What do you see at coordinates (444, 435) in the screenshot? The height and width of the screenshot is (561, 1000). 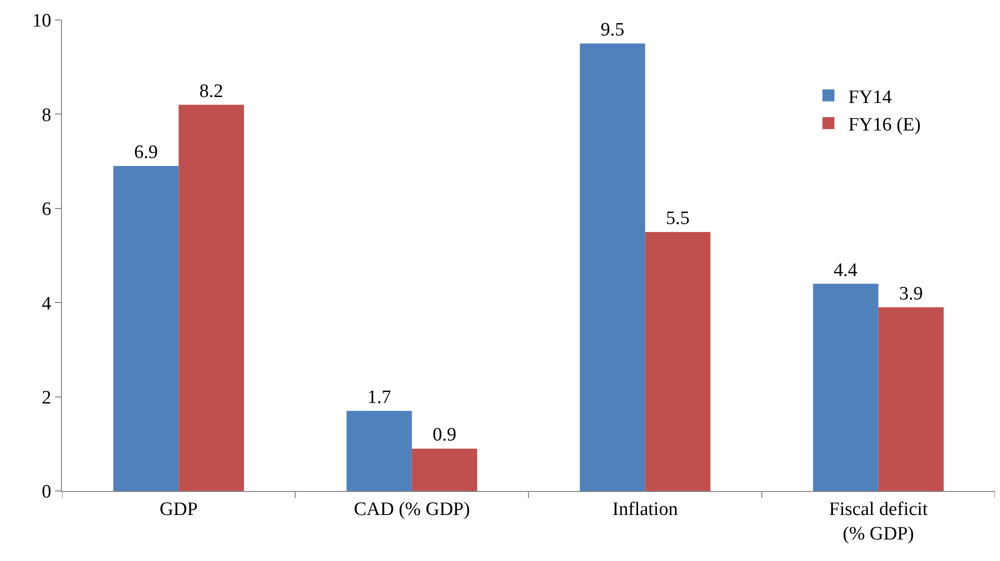 I see `data-label: 0.9` at bounding box center [444, 435].